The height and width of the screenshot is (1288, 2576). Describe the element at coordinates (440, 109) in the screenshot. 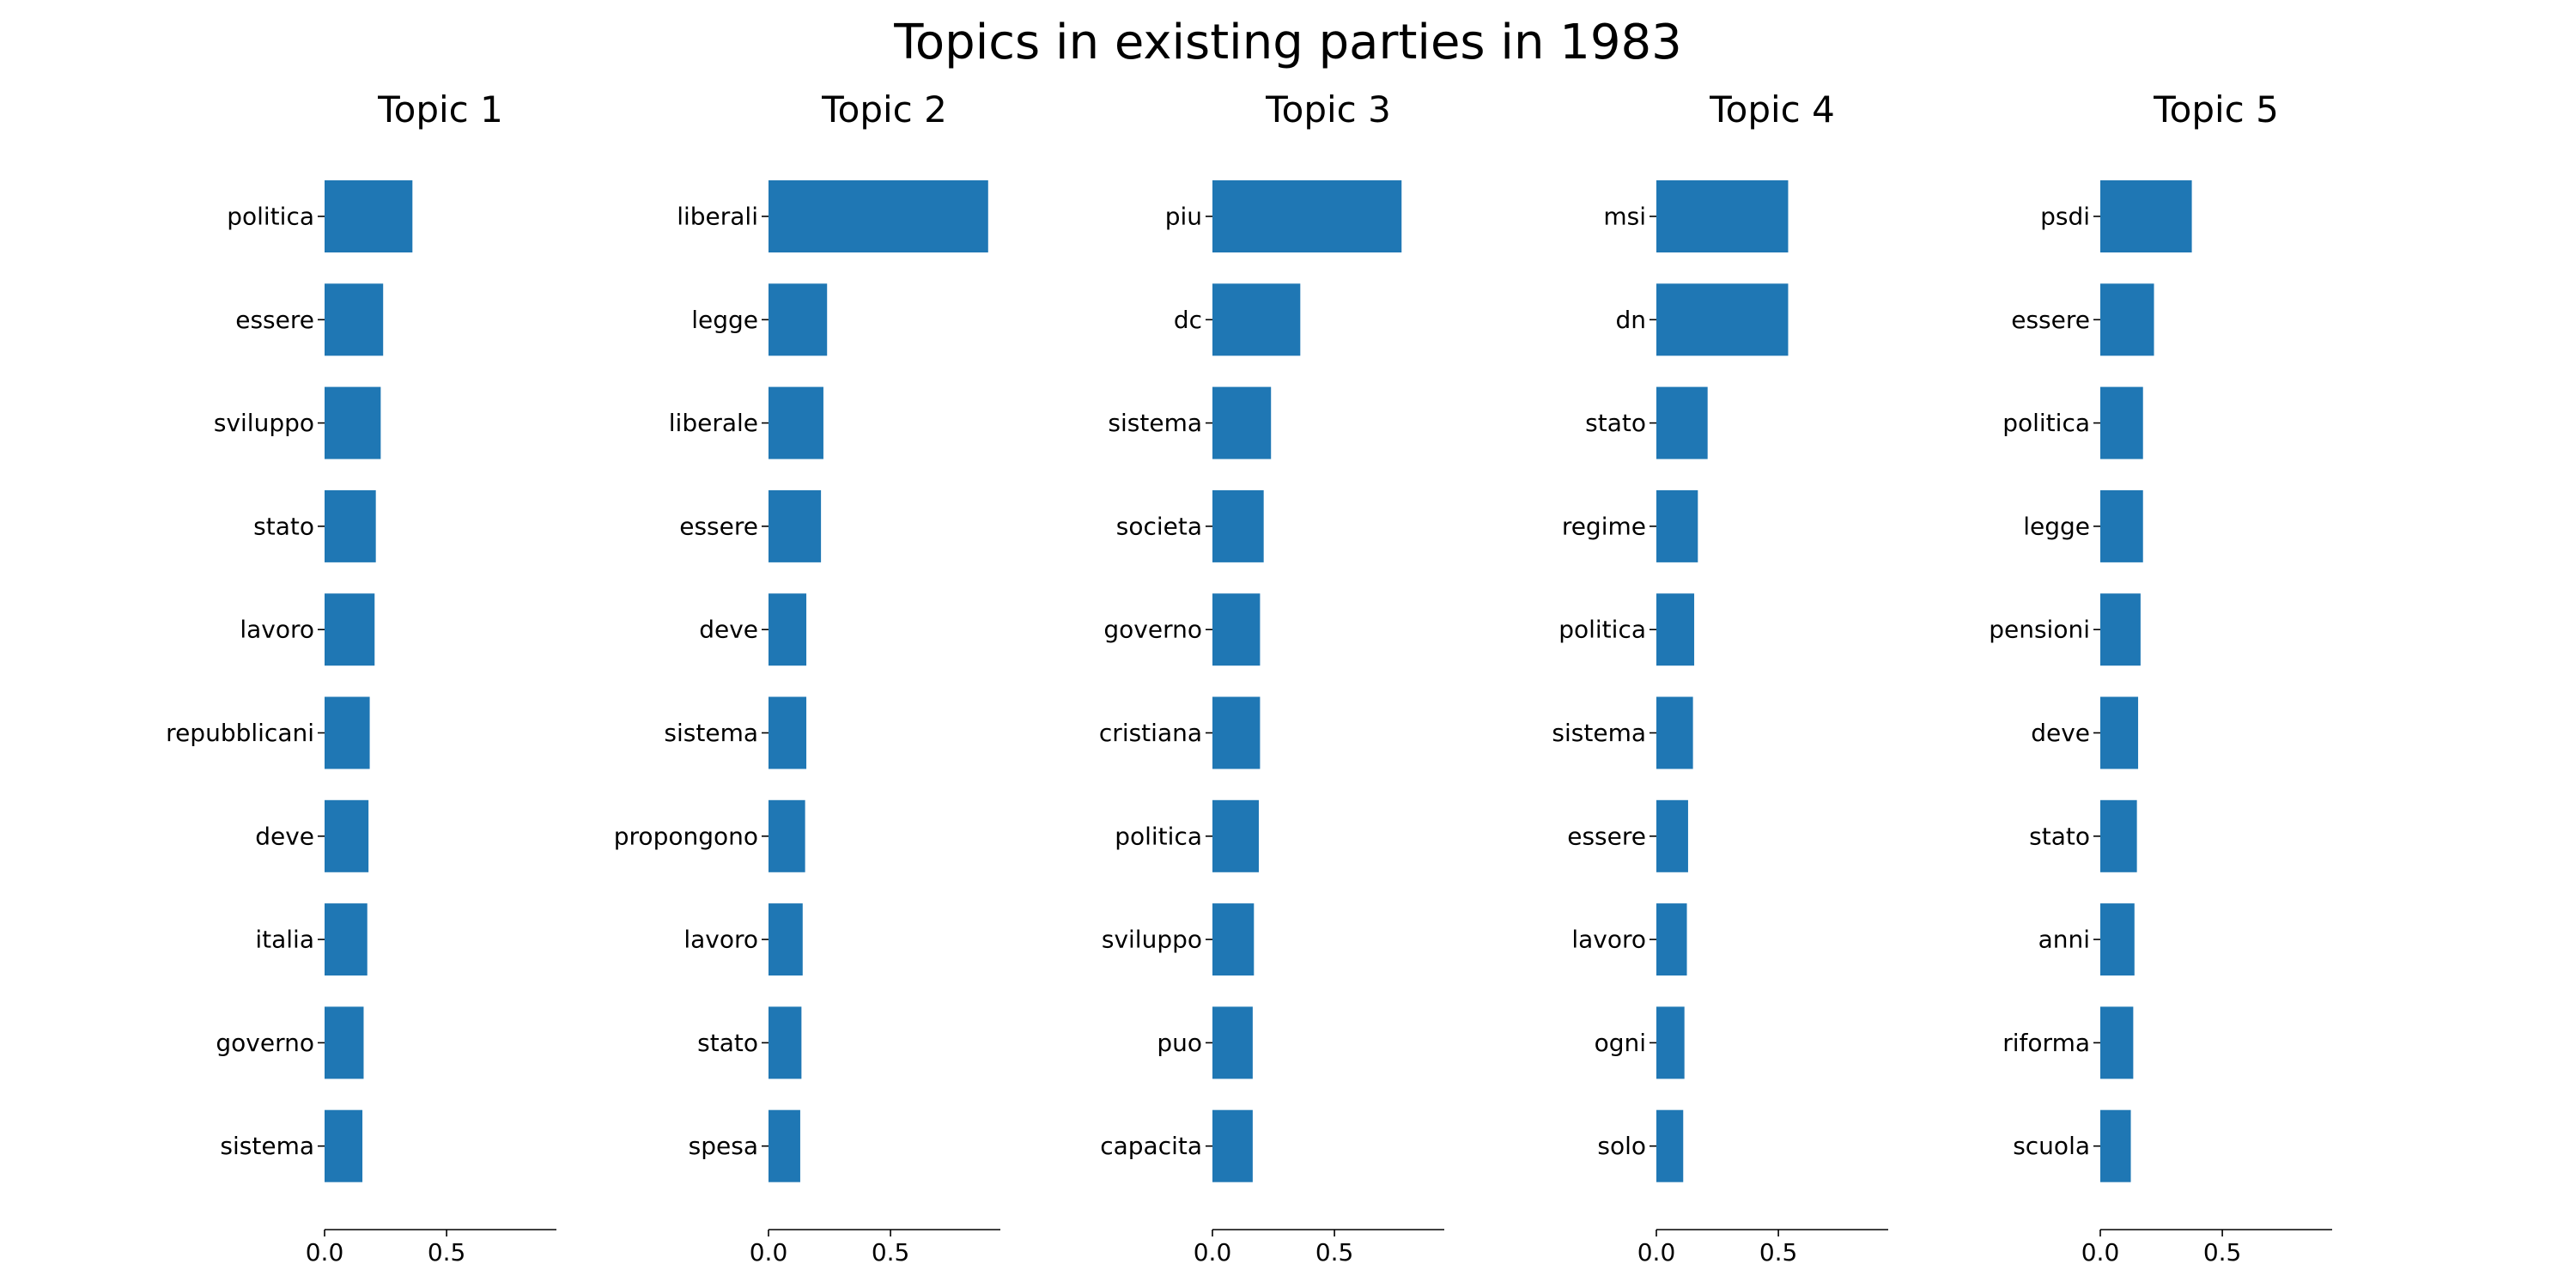

I see `panel-title: Topic 1` at that location.